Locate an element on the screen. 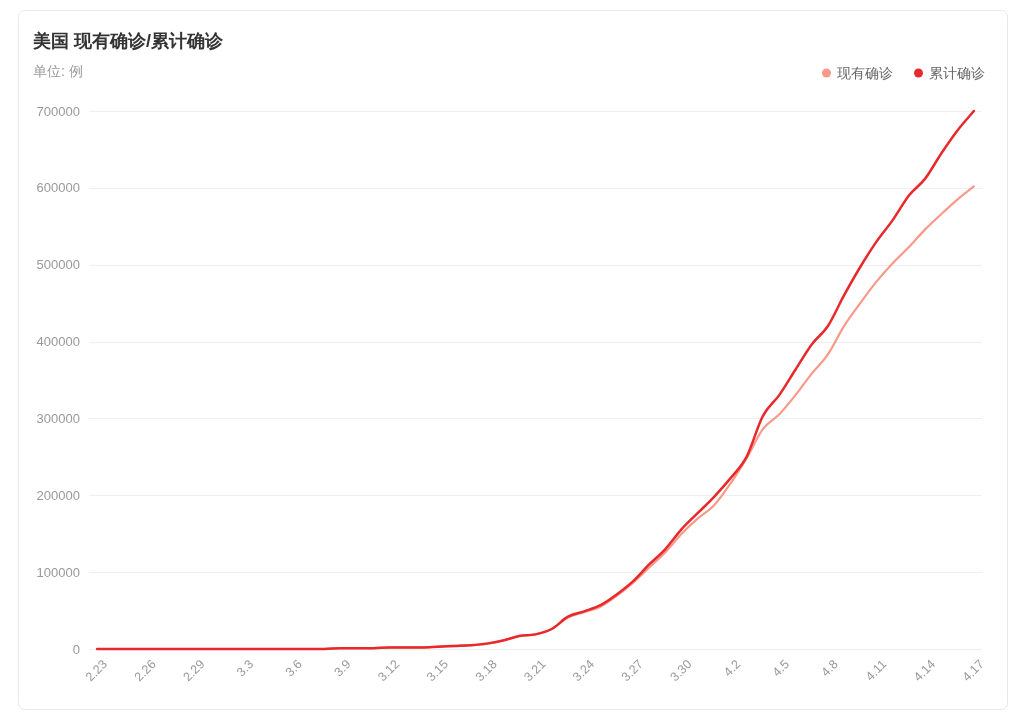  x-tick-label: 4.14 is located at coordinates (925, 671).